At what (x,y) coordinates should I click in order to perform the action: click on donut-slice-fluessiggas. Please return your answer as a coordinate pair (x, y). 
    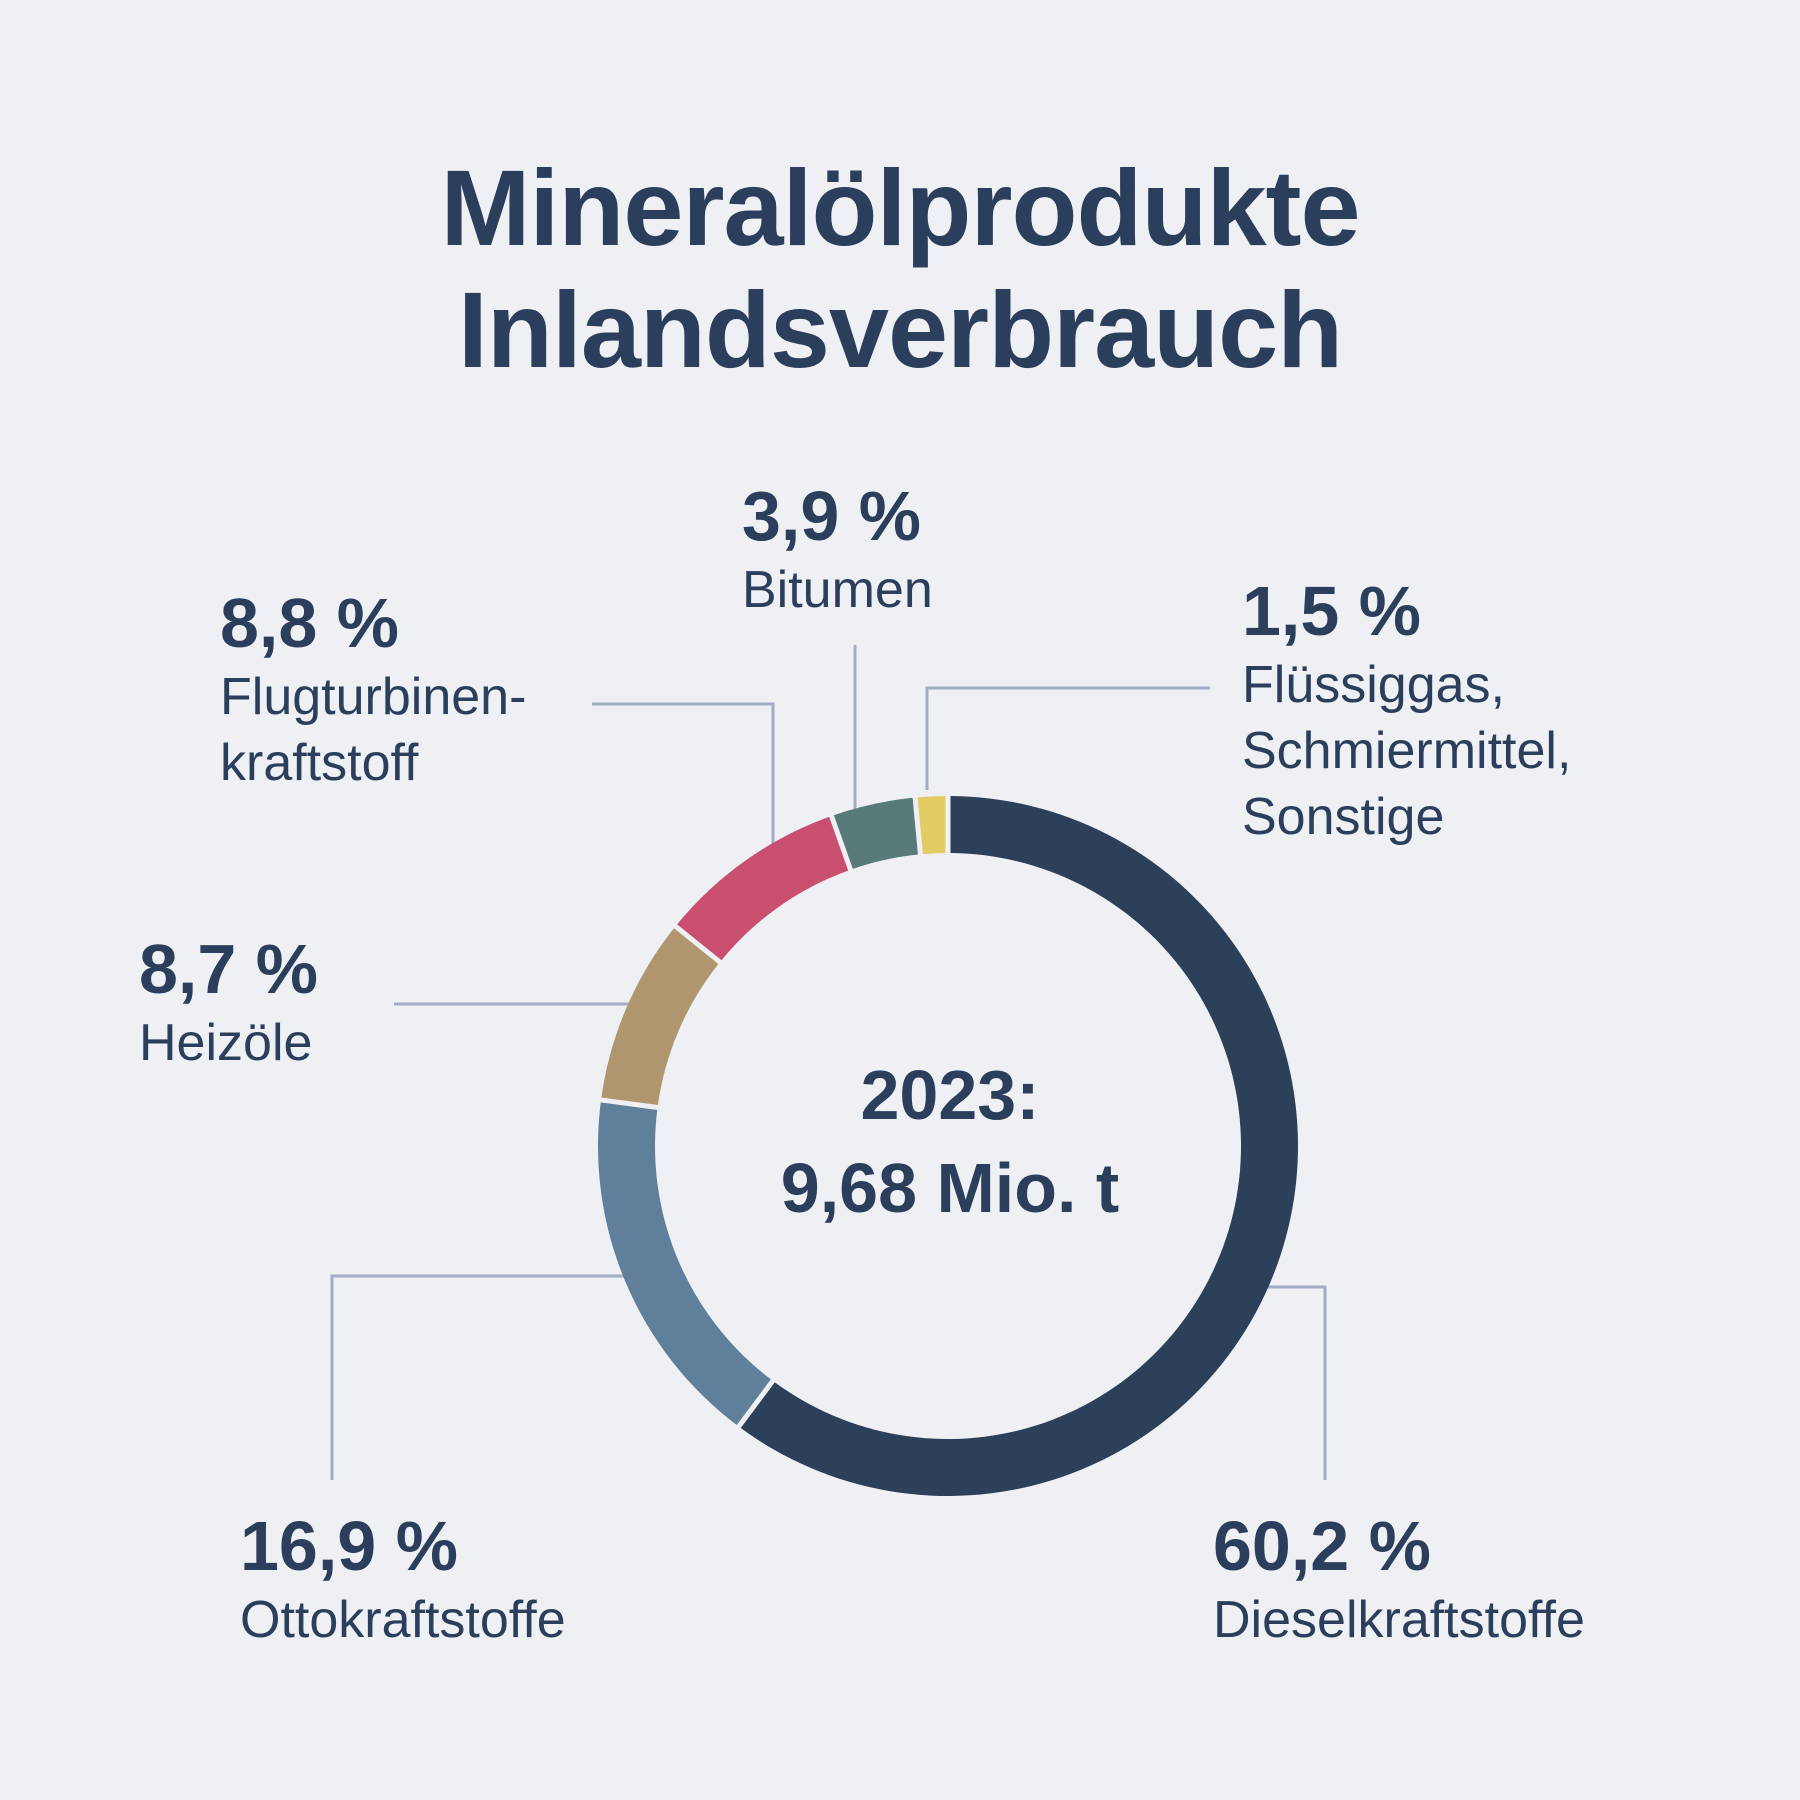
    Looking at the image, I should click on (931, 825).